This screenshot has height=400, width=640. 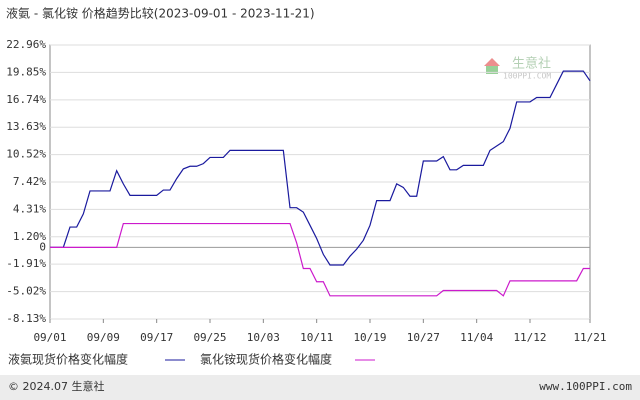 What do you see at coordinates (423, 337) in the screenshot?
I see `x-tick-label: 10/27` at bounding box center [423, 337].